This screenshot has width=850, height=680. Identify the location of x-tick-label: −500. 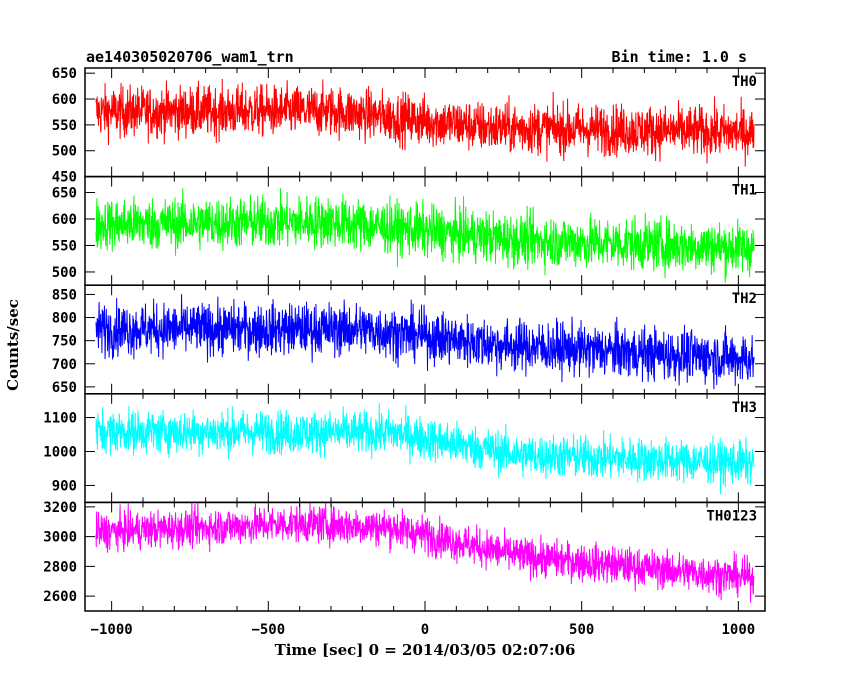
(268, 630).